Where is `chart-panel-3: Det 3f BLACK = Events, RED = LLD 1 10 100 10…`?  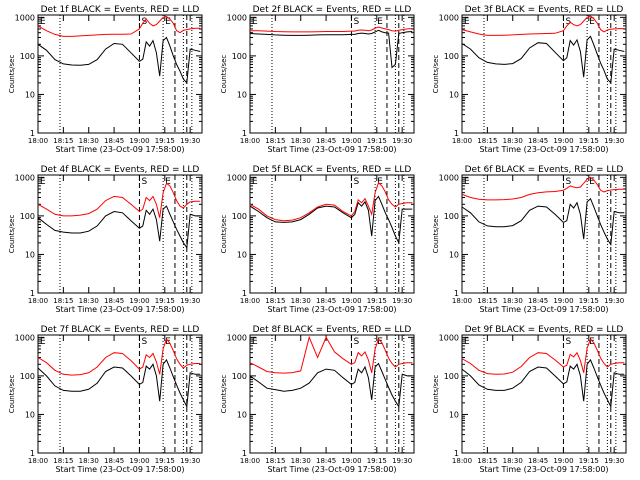 chart-panel-3: Det 3f BLACK = Events, RED = LLD 1 10 100 10… is located at coordinates (528, 79).